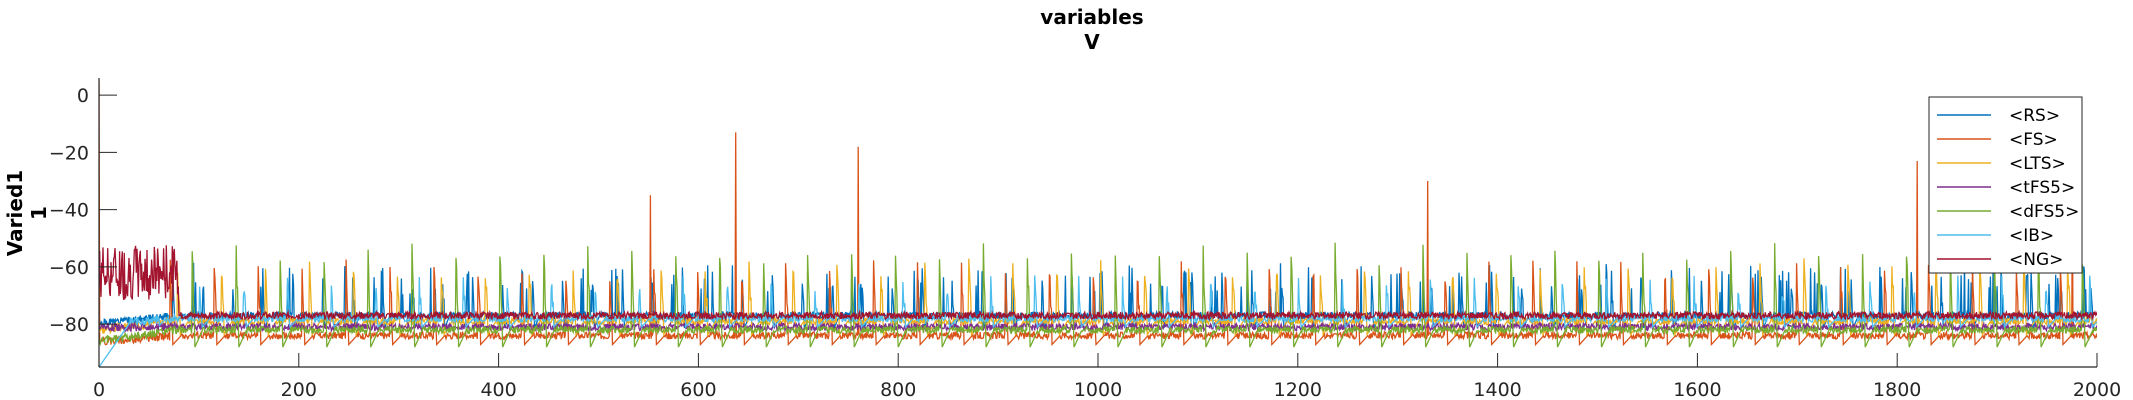 The image size is (2133, 400). I want to click on x-tick-label: 400, so click(498, 389).